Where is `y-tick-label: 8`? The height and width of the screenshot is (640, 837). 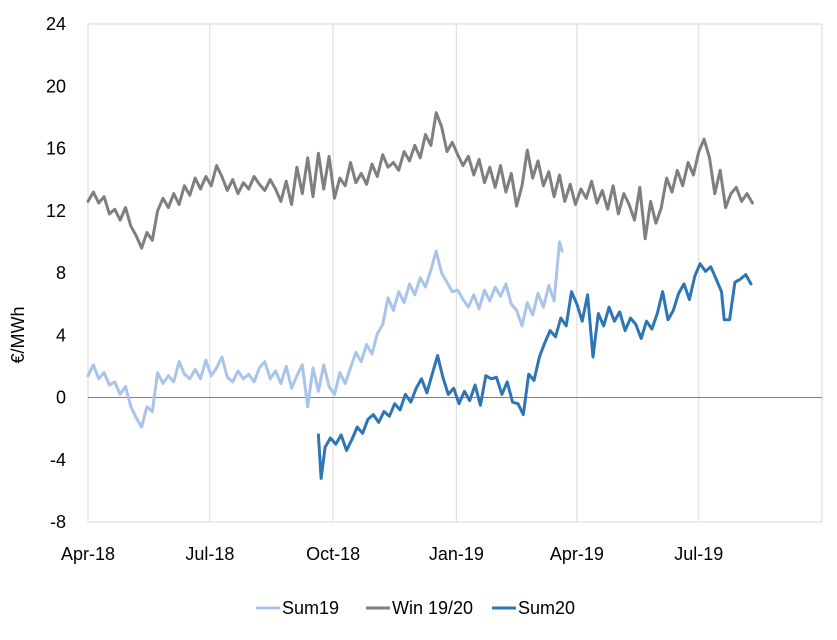
y-tick-label: 8 is located at coordinates (61, 273).